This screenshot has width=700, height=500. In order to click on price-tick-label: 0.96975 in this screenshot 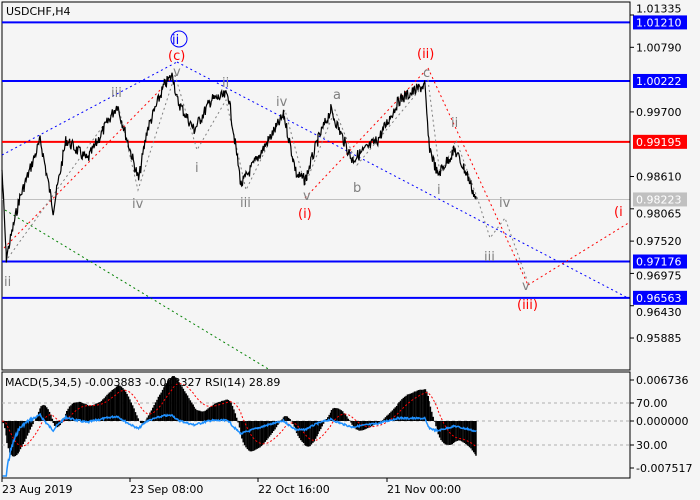, I will do `click(659, 276)`.